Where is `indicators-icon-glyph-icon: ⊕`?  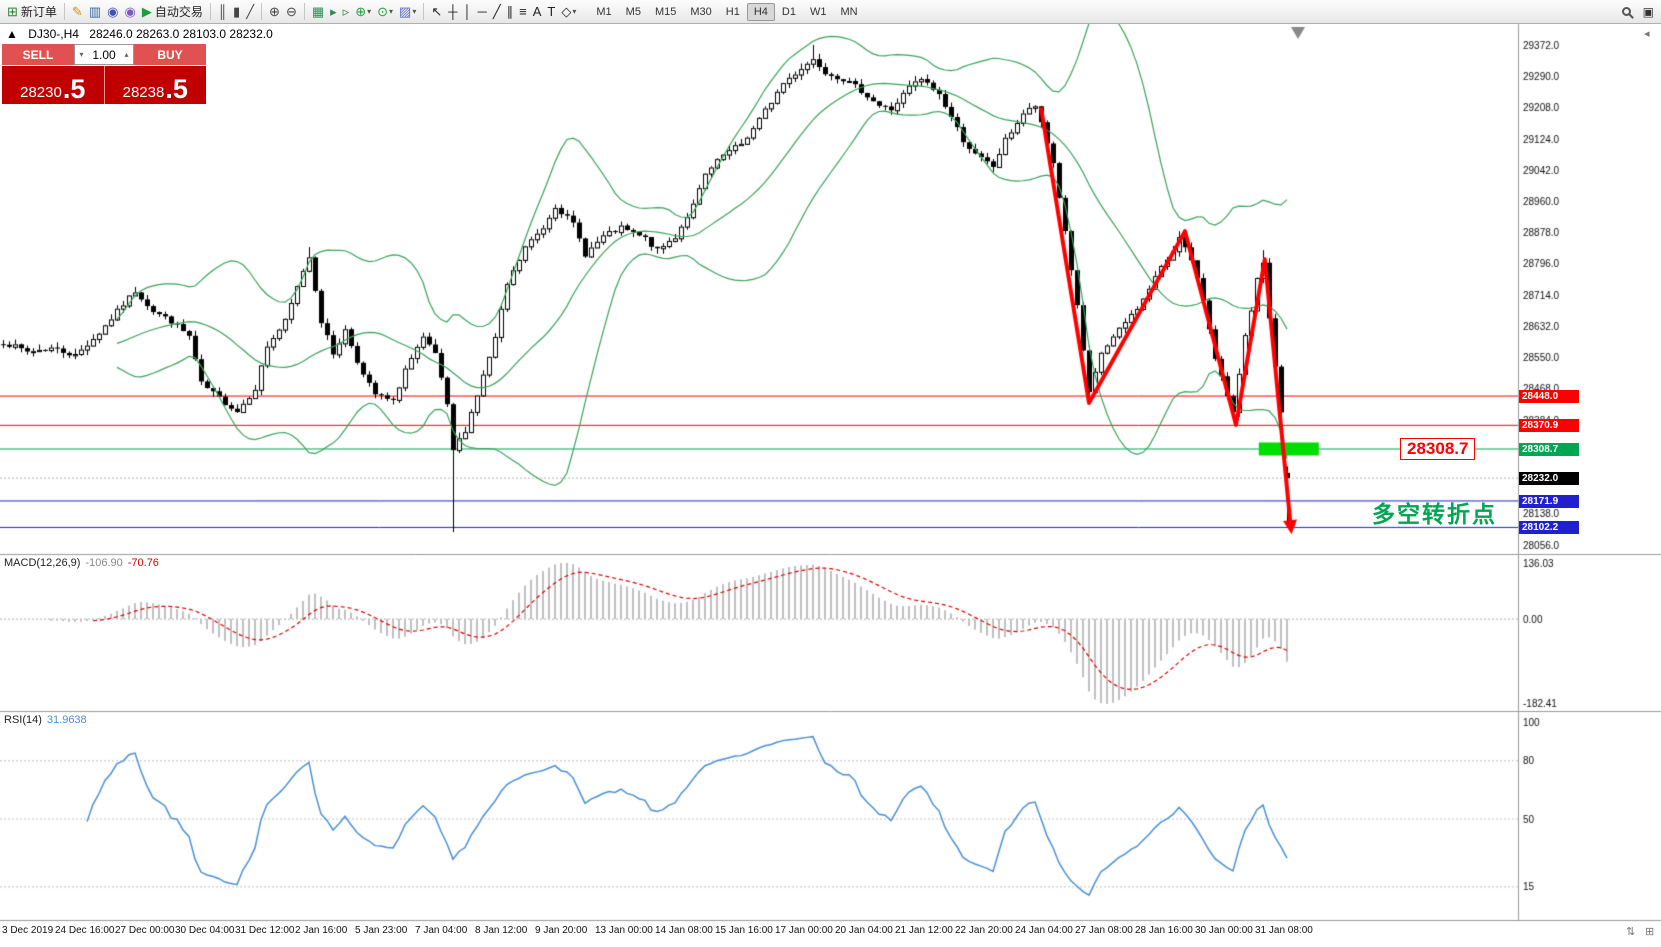
indicators-icon-glyph-icon: ⊕ is located at coordinates (361, 11).